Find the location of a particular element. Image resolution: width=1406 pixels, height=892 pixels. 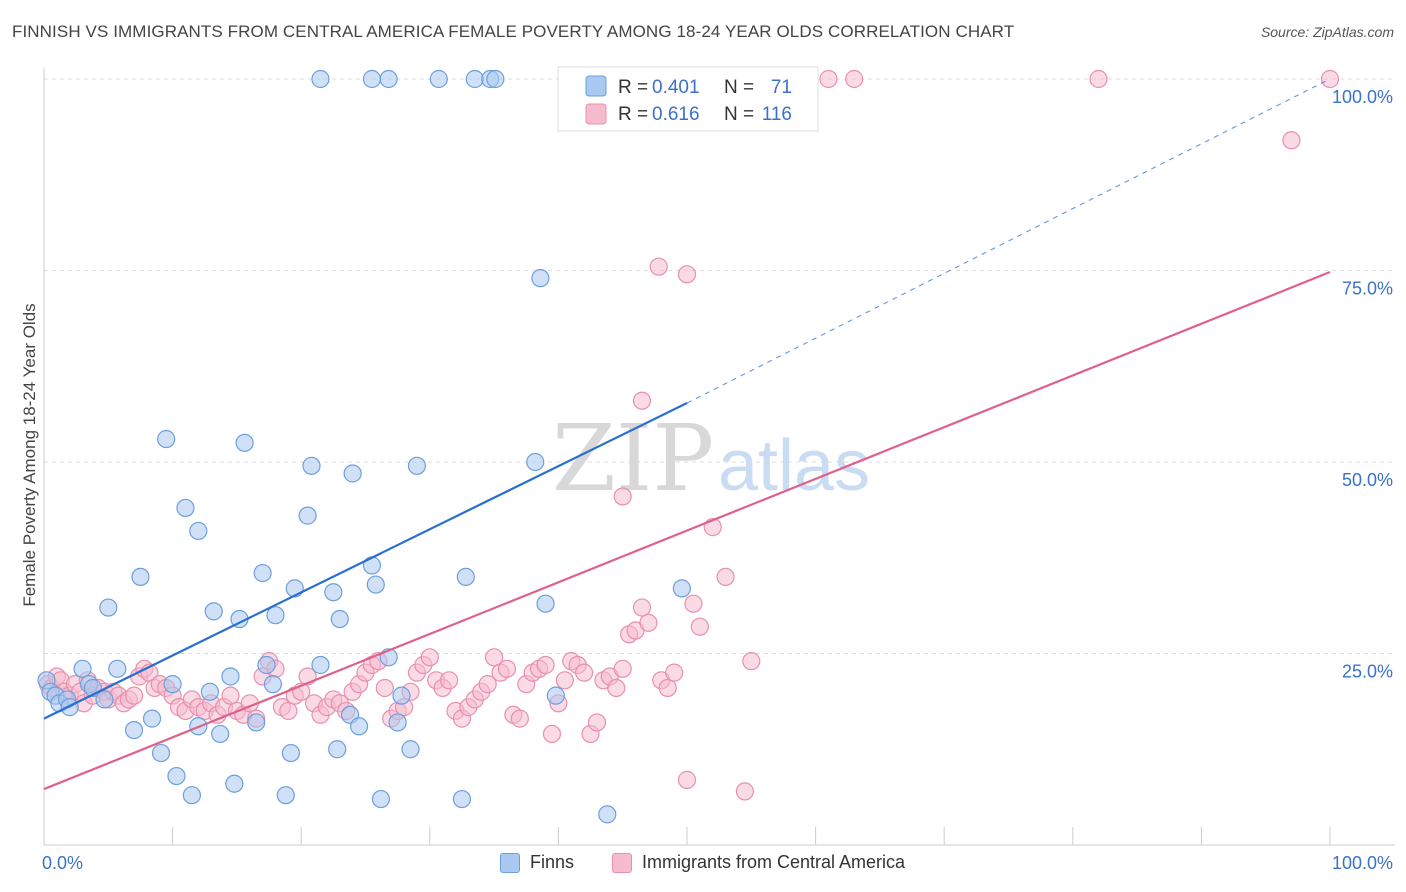

legend-label-central-america: Immigrants from Central America is located at coordinates (774, 862).